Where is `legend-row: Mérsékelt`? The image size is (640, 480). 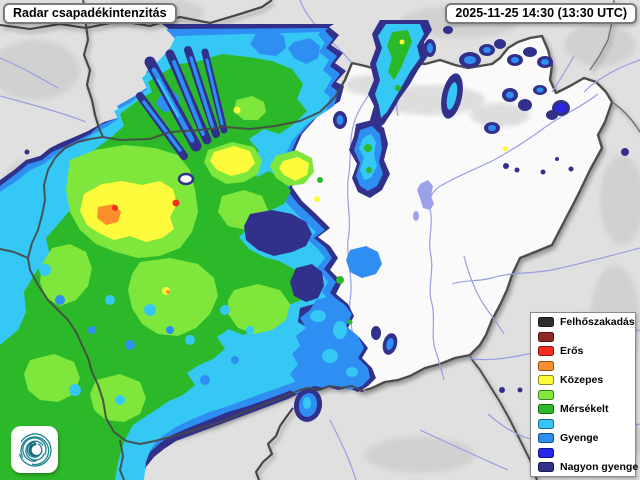 legend-row: Mérsékelt is located at coordinates (584, 409).